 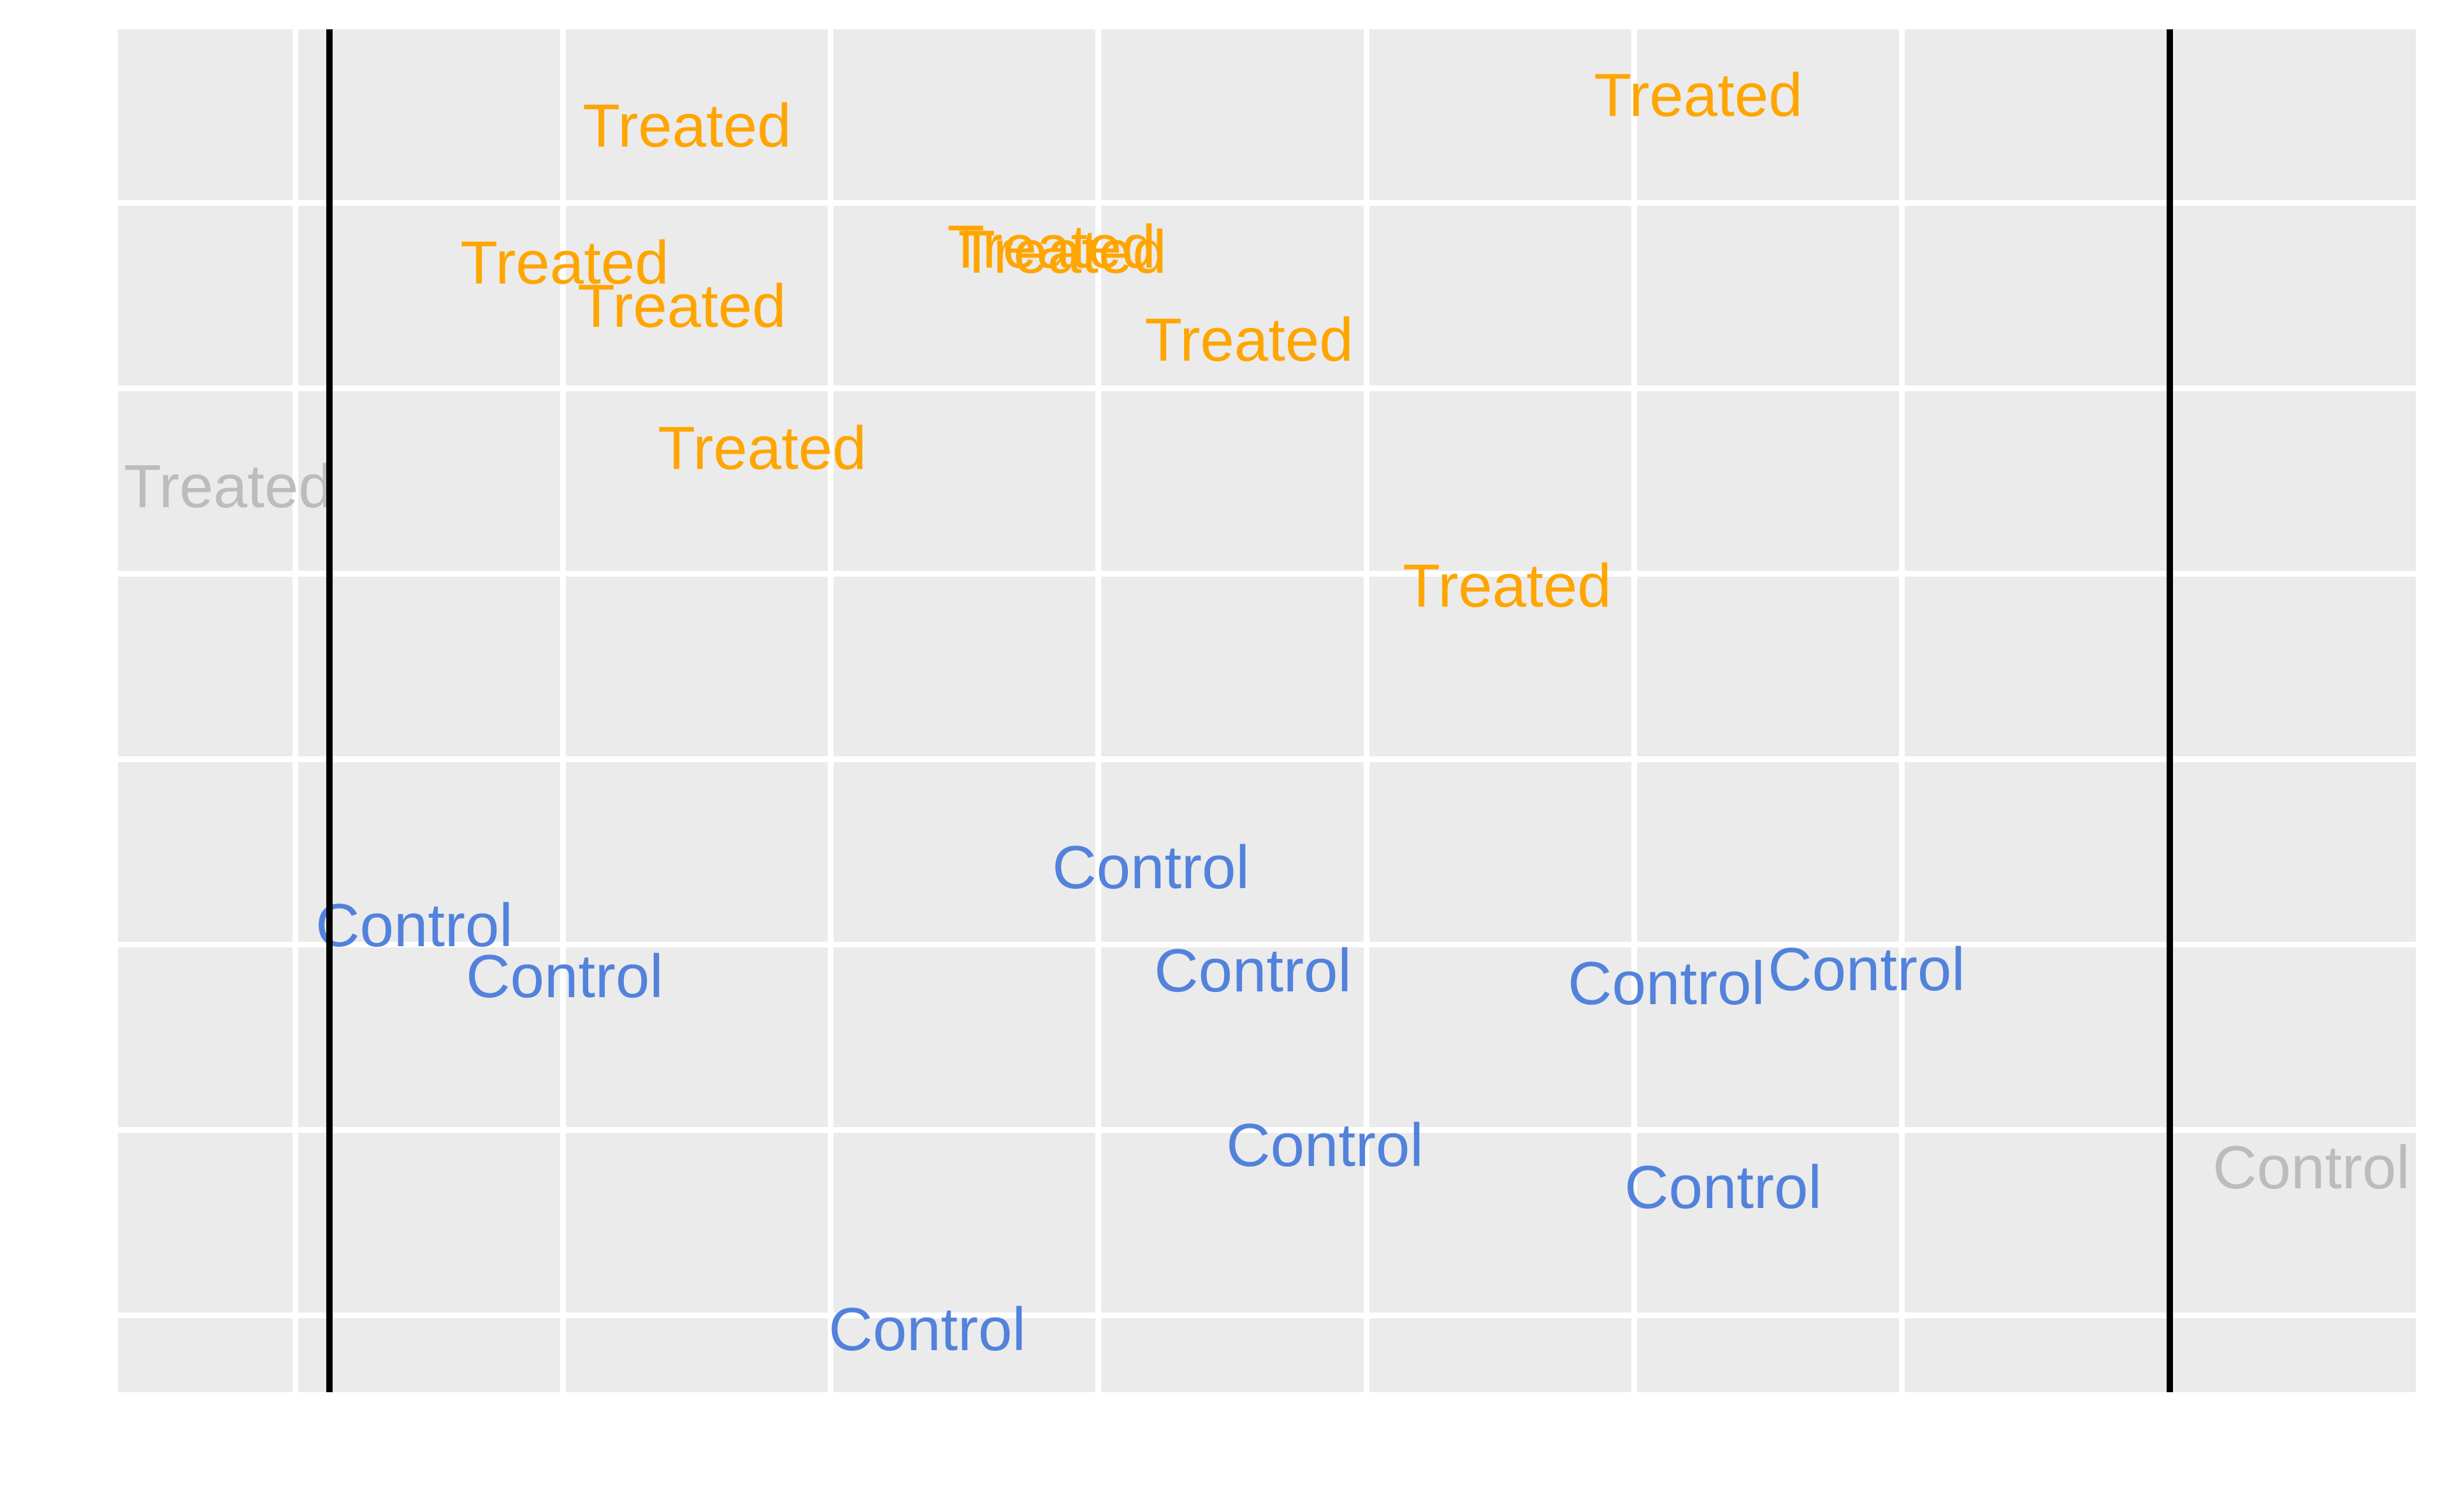 I want to click on treated-label-muted: Treated, so click(x=228, y=486).